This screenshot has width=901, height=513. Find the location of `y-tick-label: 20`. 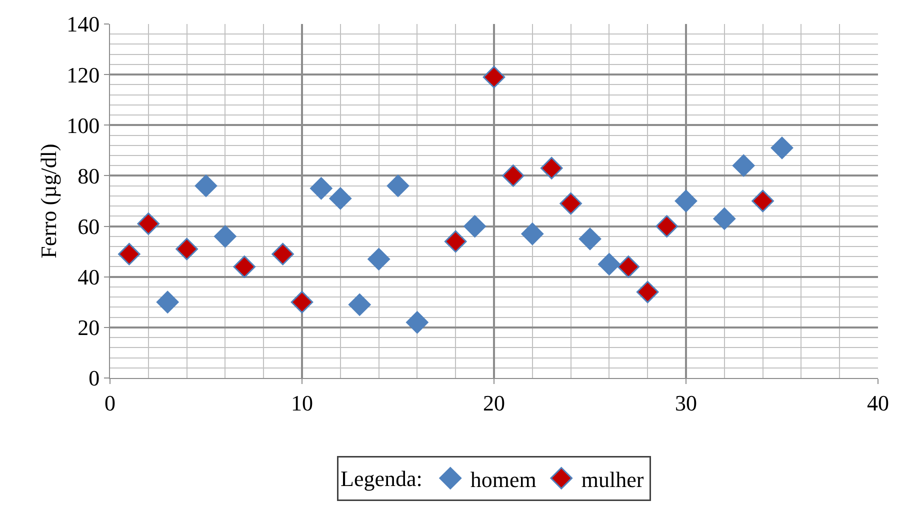

y-tick-label: 20 is located at coordinates (89, 327).